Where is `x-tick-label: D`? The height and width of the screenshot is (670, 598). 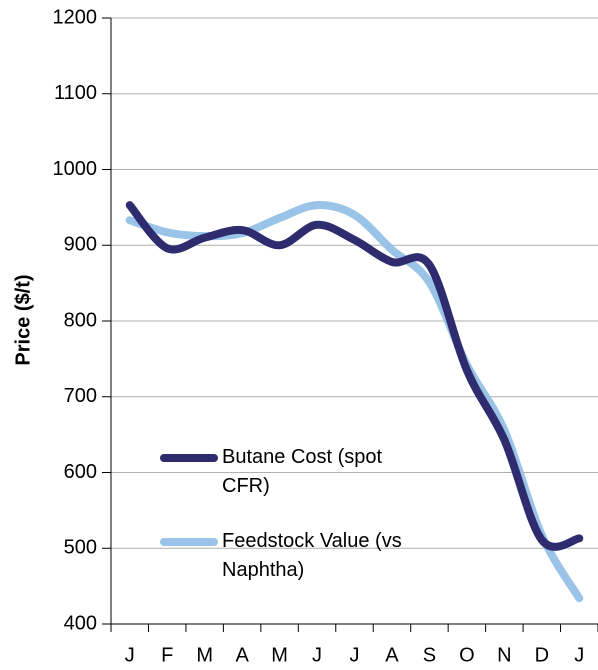 x-tick-label: D is located at coordinates (542, 655).